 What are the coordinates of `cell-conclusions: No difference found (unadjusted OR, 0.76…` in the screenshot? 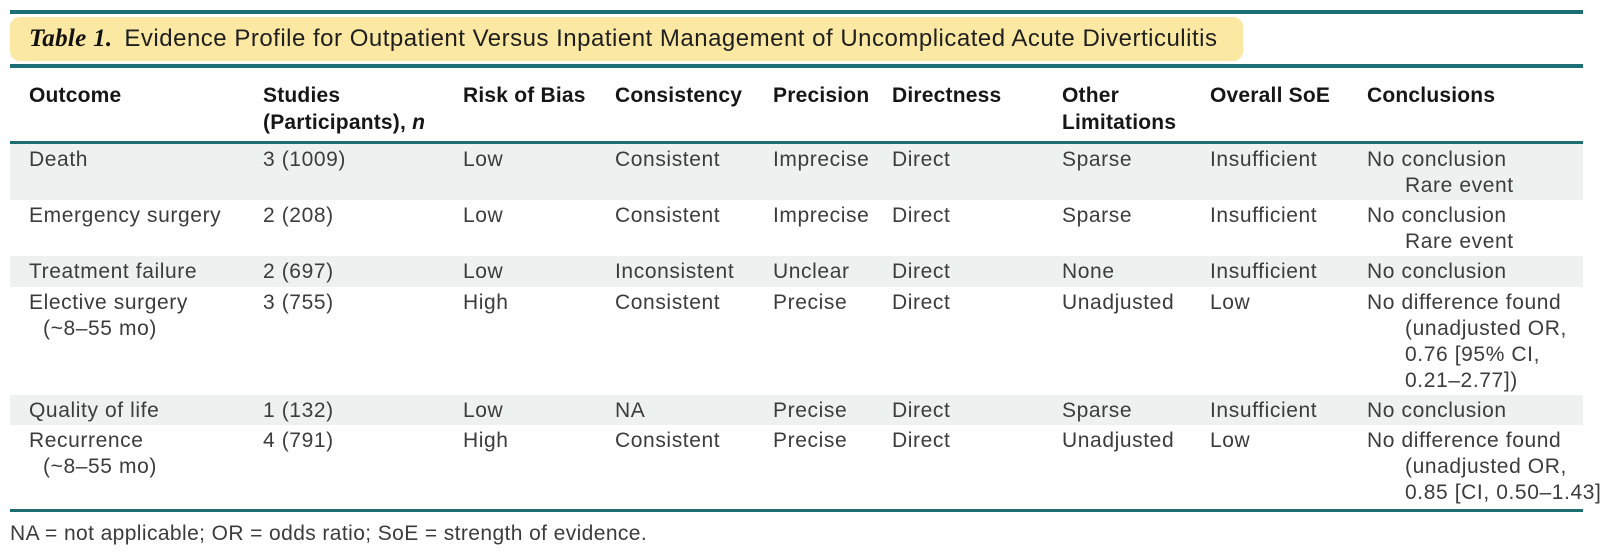 It's located at (1467, 341).